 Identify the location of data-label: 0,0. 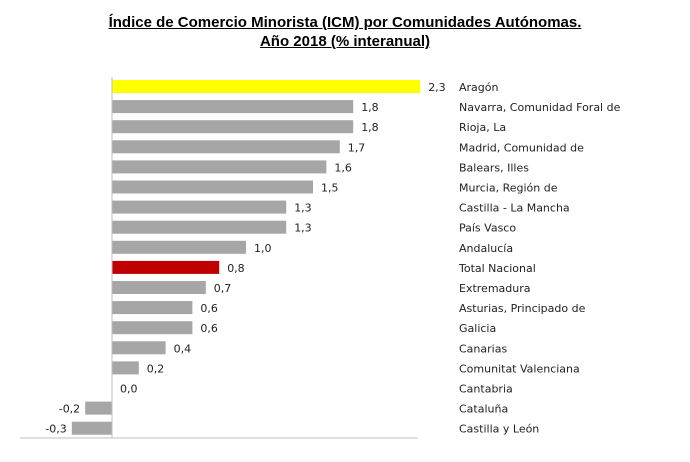
(129, 389).